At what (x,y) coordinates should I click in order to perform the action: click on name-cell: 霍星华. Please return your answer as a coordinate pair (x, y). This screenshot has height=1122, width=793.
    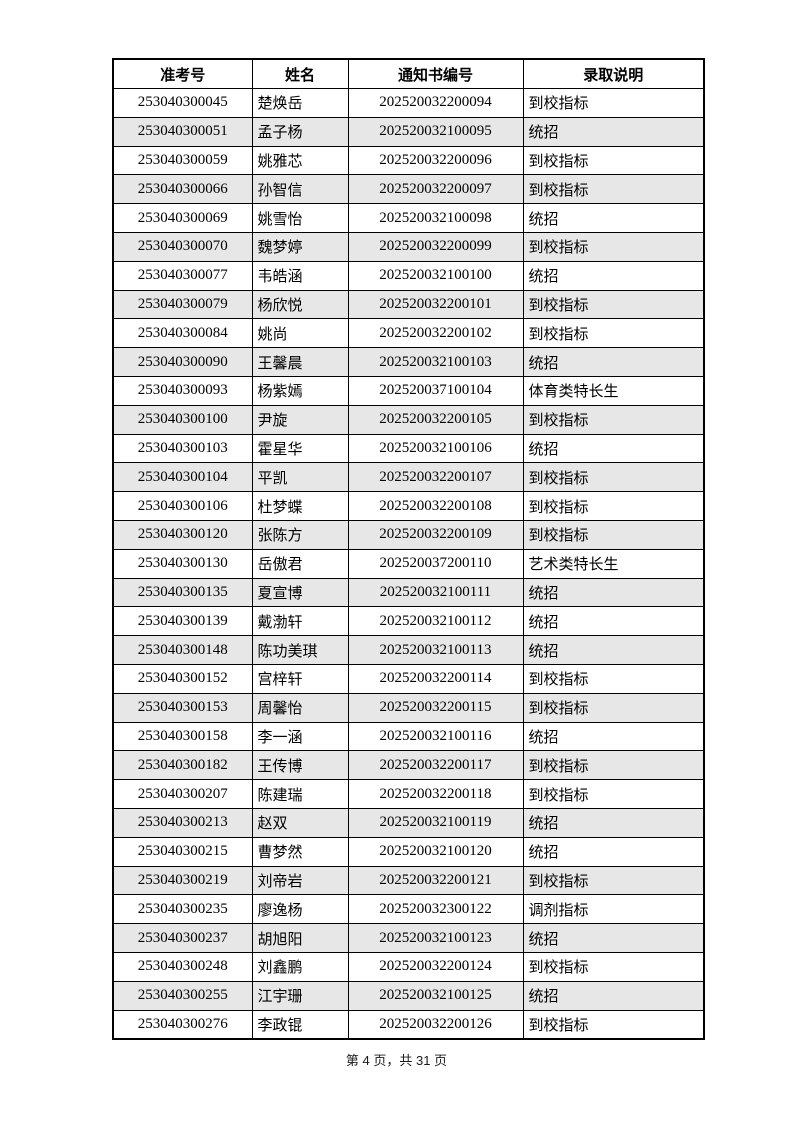
    Looking at the image, I should click on (300, 448).